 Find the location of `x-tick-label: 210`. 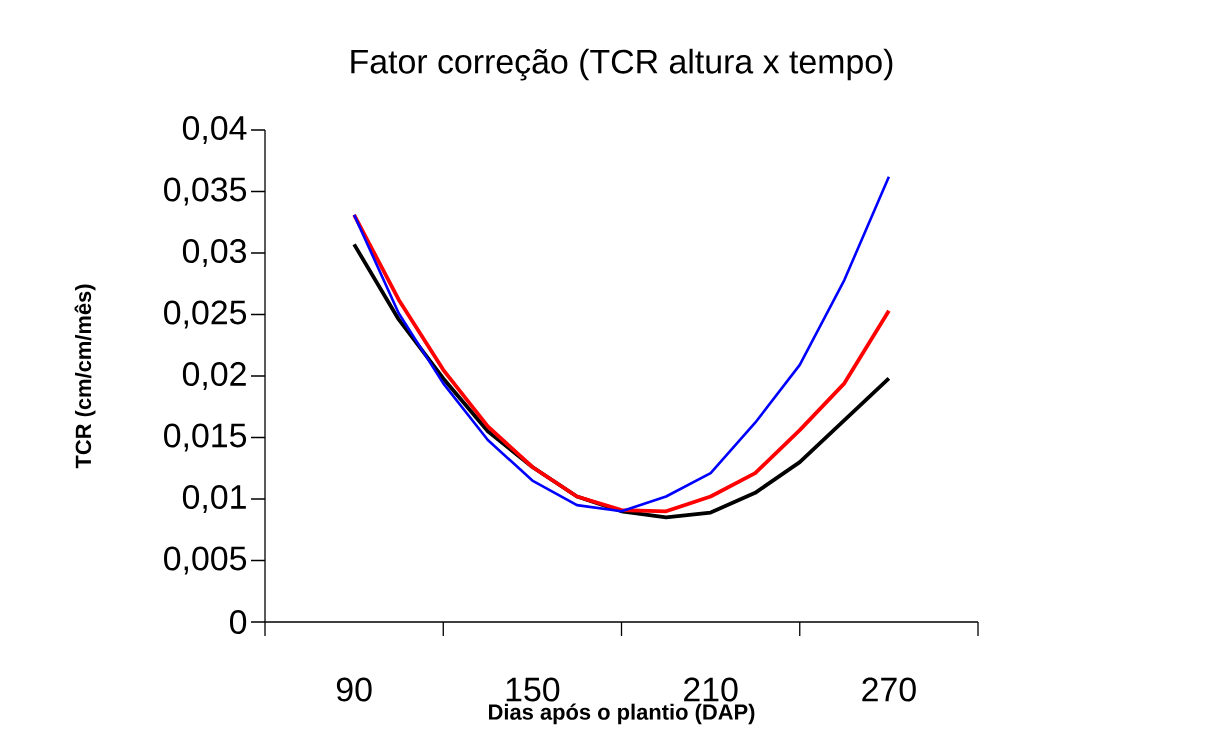

x-tick-label: 210 is located at coordinates (711, 689).